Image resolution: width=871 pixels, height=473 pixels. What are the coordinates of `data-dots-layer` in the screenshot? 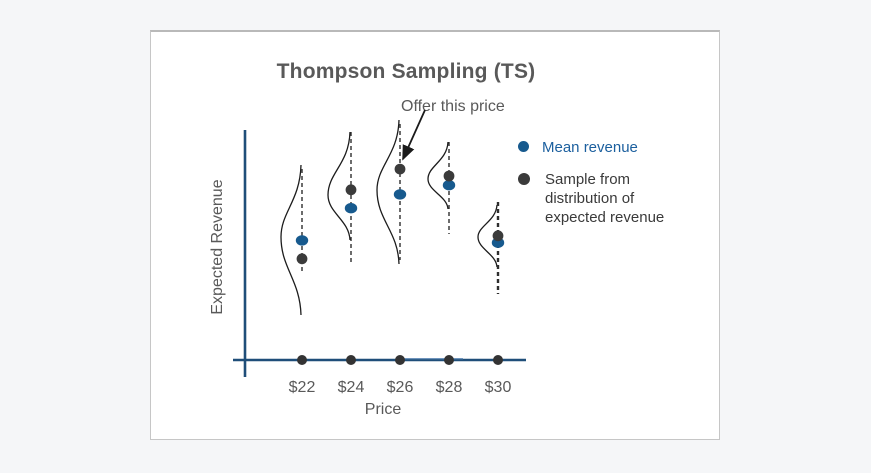 It's located at (400, 264).